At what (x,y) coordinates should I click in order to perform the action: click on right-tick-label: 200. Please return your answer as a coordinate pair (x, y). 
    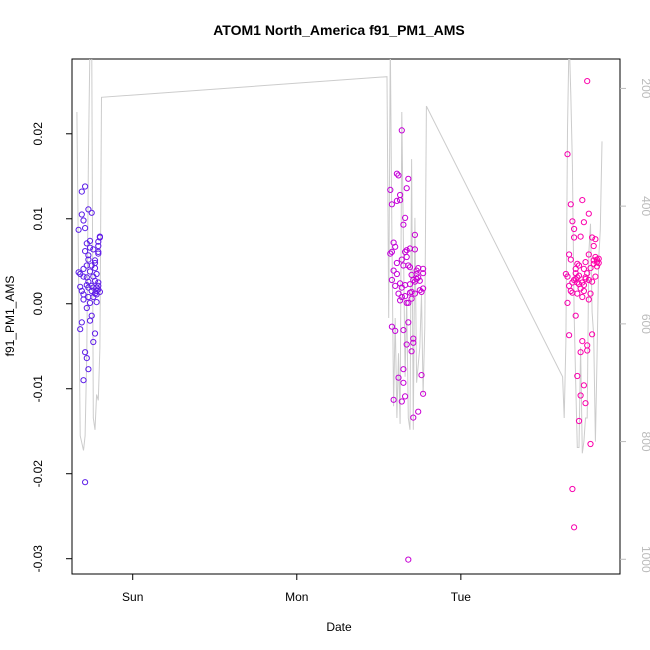
    Looking at the image, I should click on (644, 88).